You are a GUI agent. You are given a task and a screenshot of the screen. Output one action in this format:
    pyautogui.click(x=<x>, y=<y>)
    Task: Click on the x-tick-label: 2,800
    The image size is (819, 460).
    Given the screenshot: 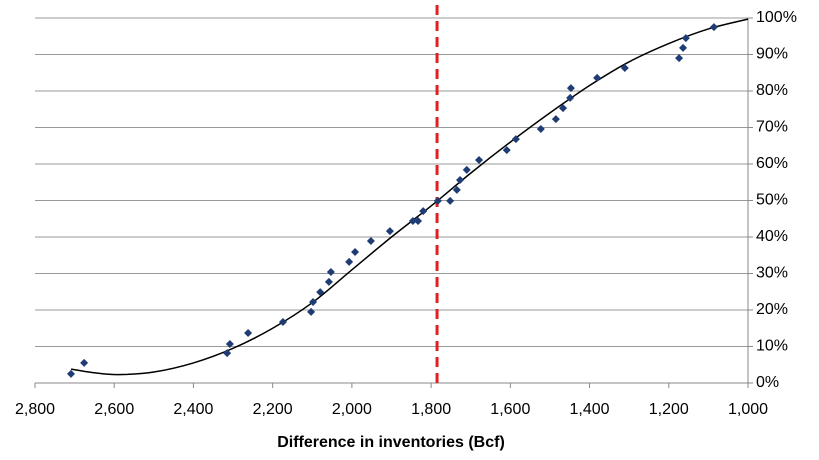 What is the action you would take?
    pyautogui.click(x=35, y=409)
    